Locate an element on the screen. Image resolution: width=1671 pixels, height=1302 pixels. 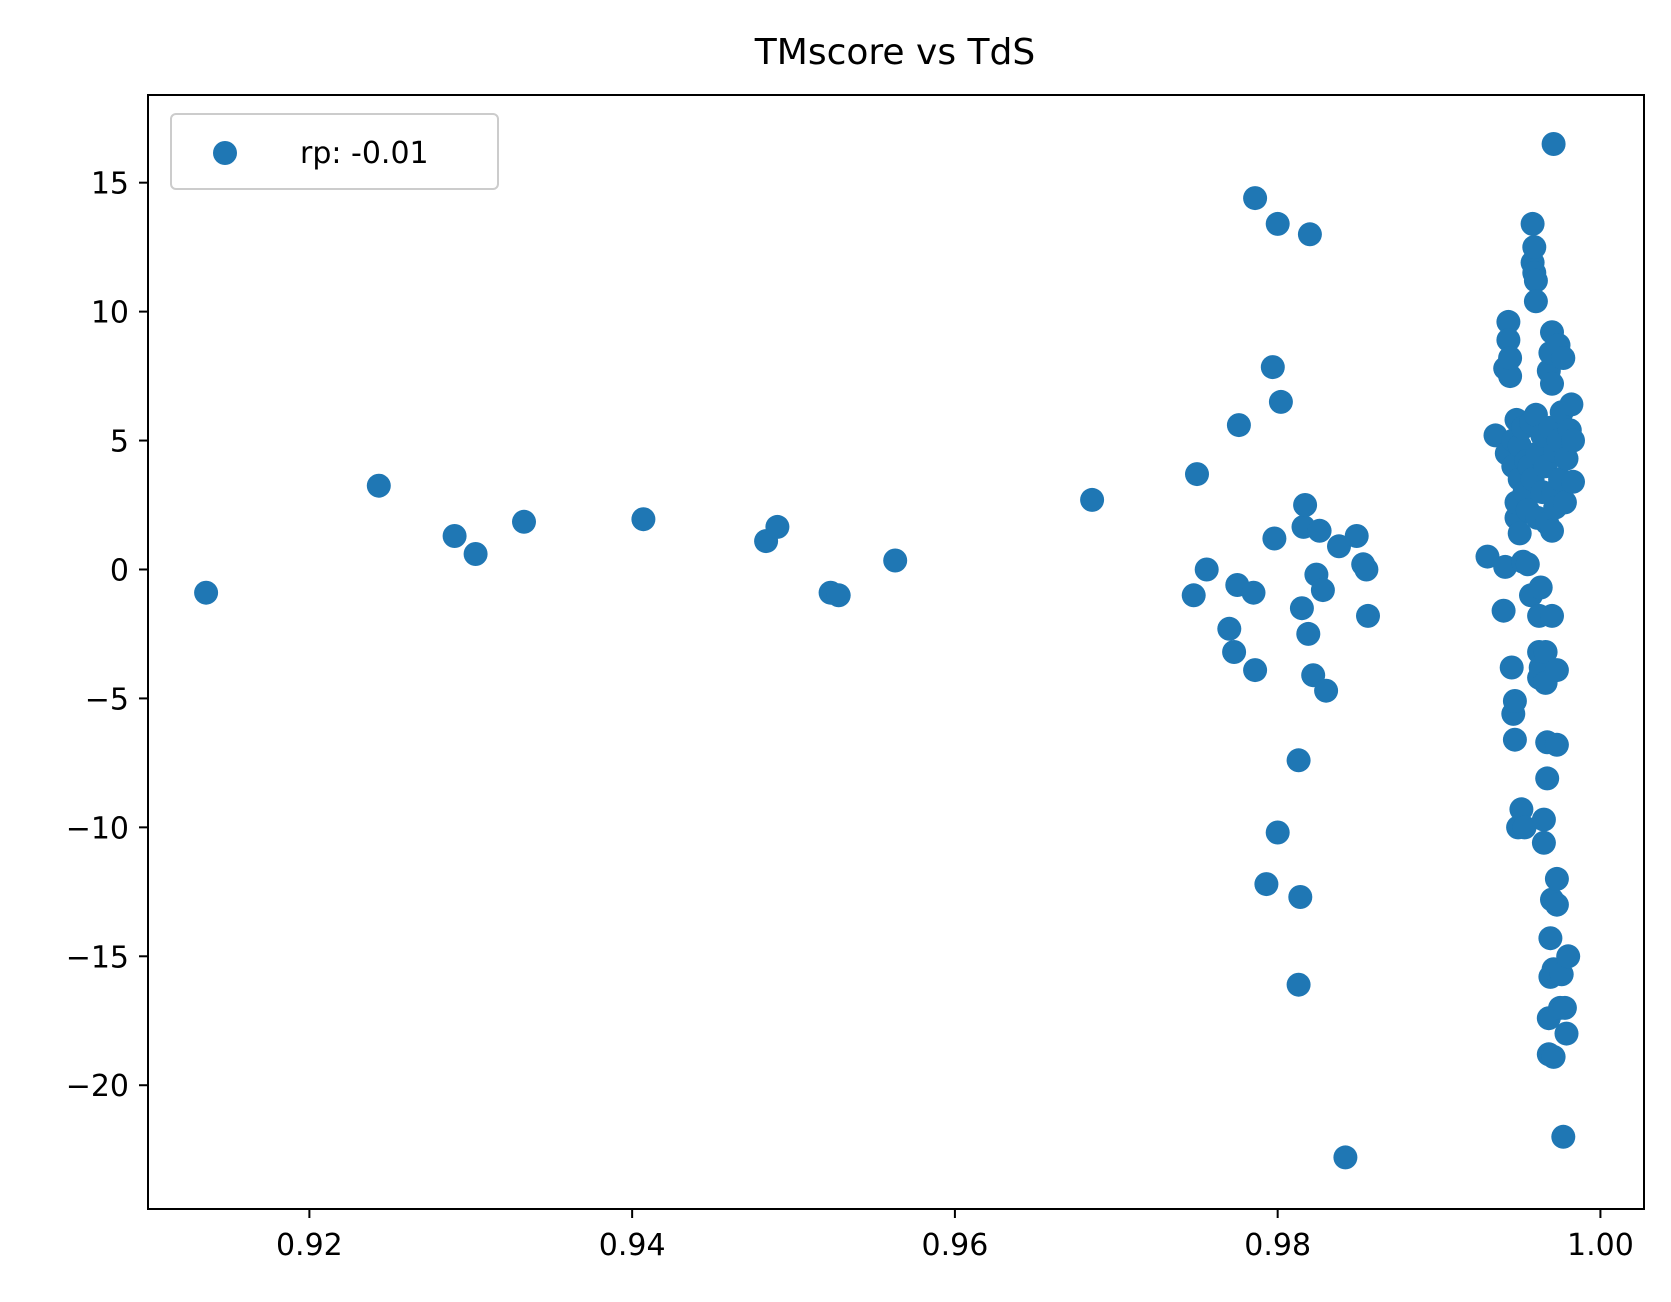
y-axis: 15 10 5 0 −5 −10 −15 −20 is located at coordinates (107, 635).